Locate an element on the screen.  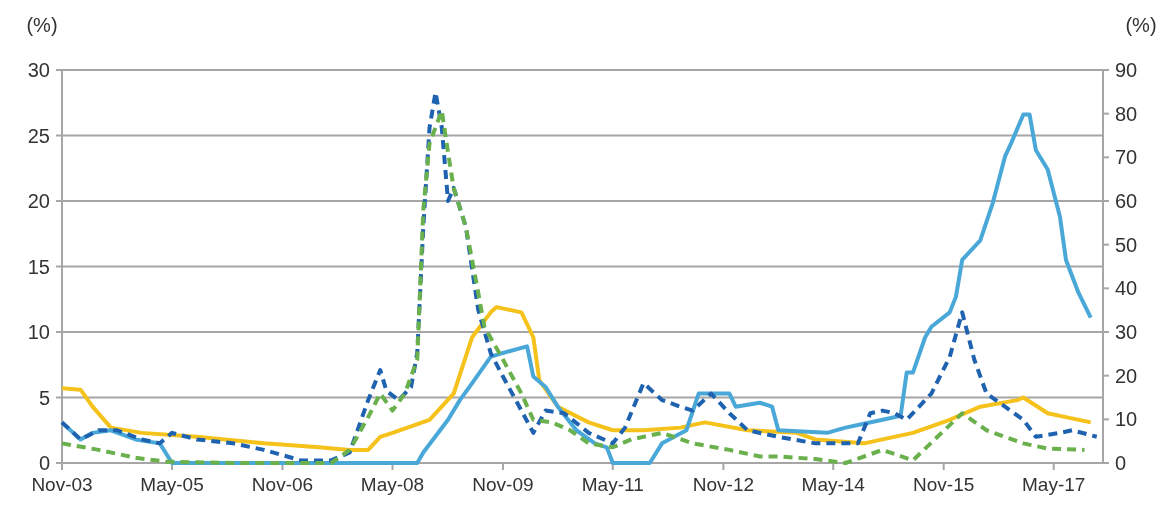
y2-axis-title: (%) is located at coordinates (1141, 25).